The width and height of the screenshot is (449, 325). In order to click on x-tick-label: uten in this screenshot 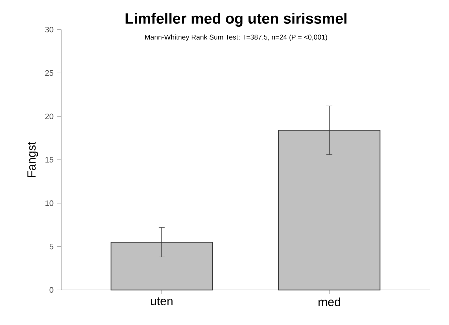, I will do `click(162, 302)`.